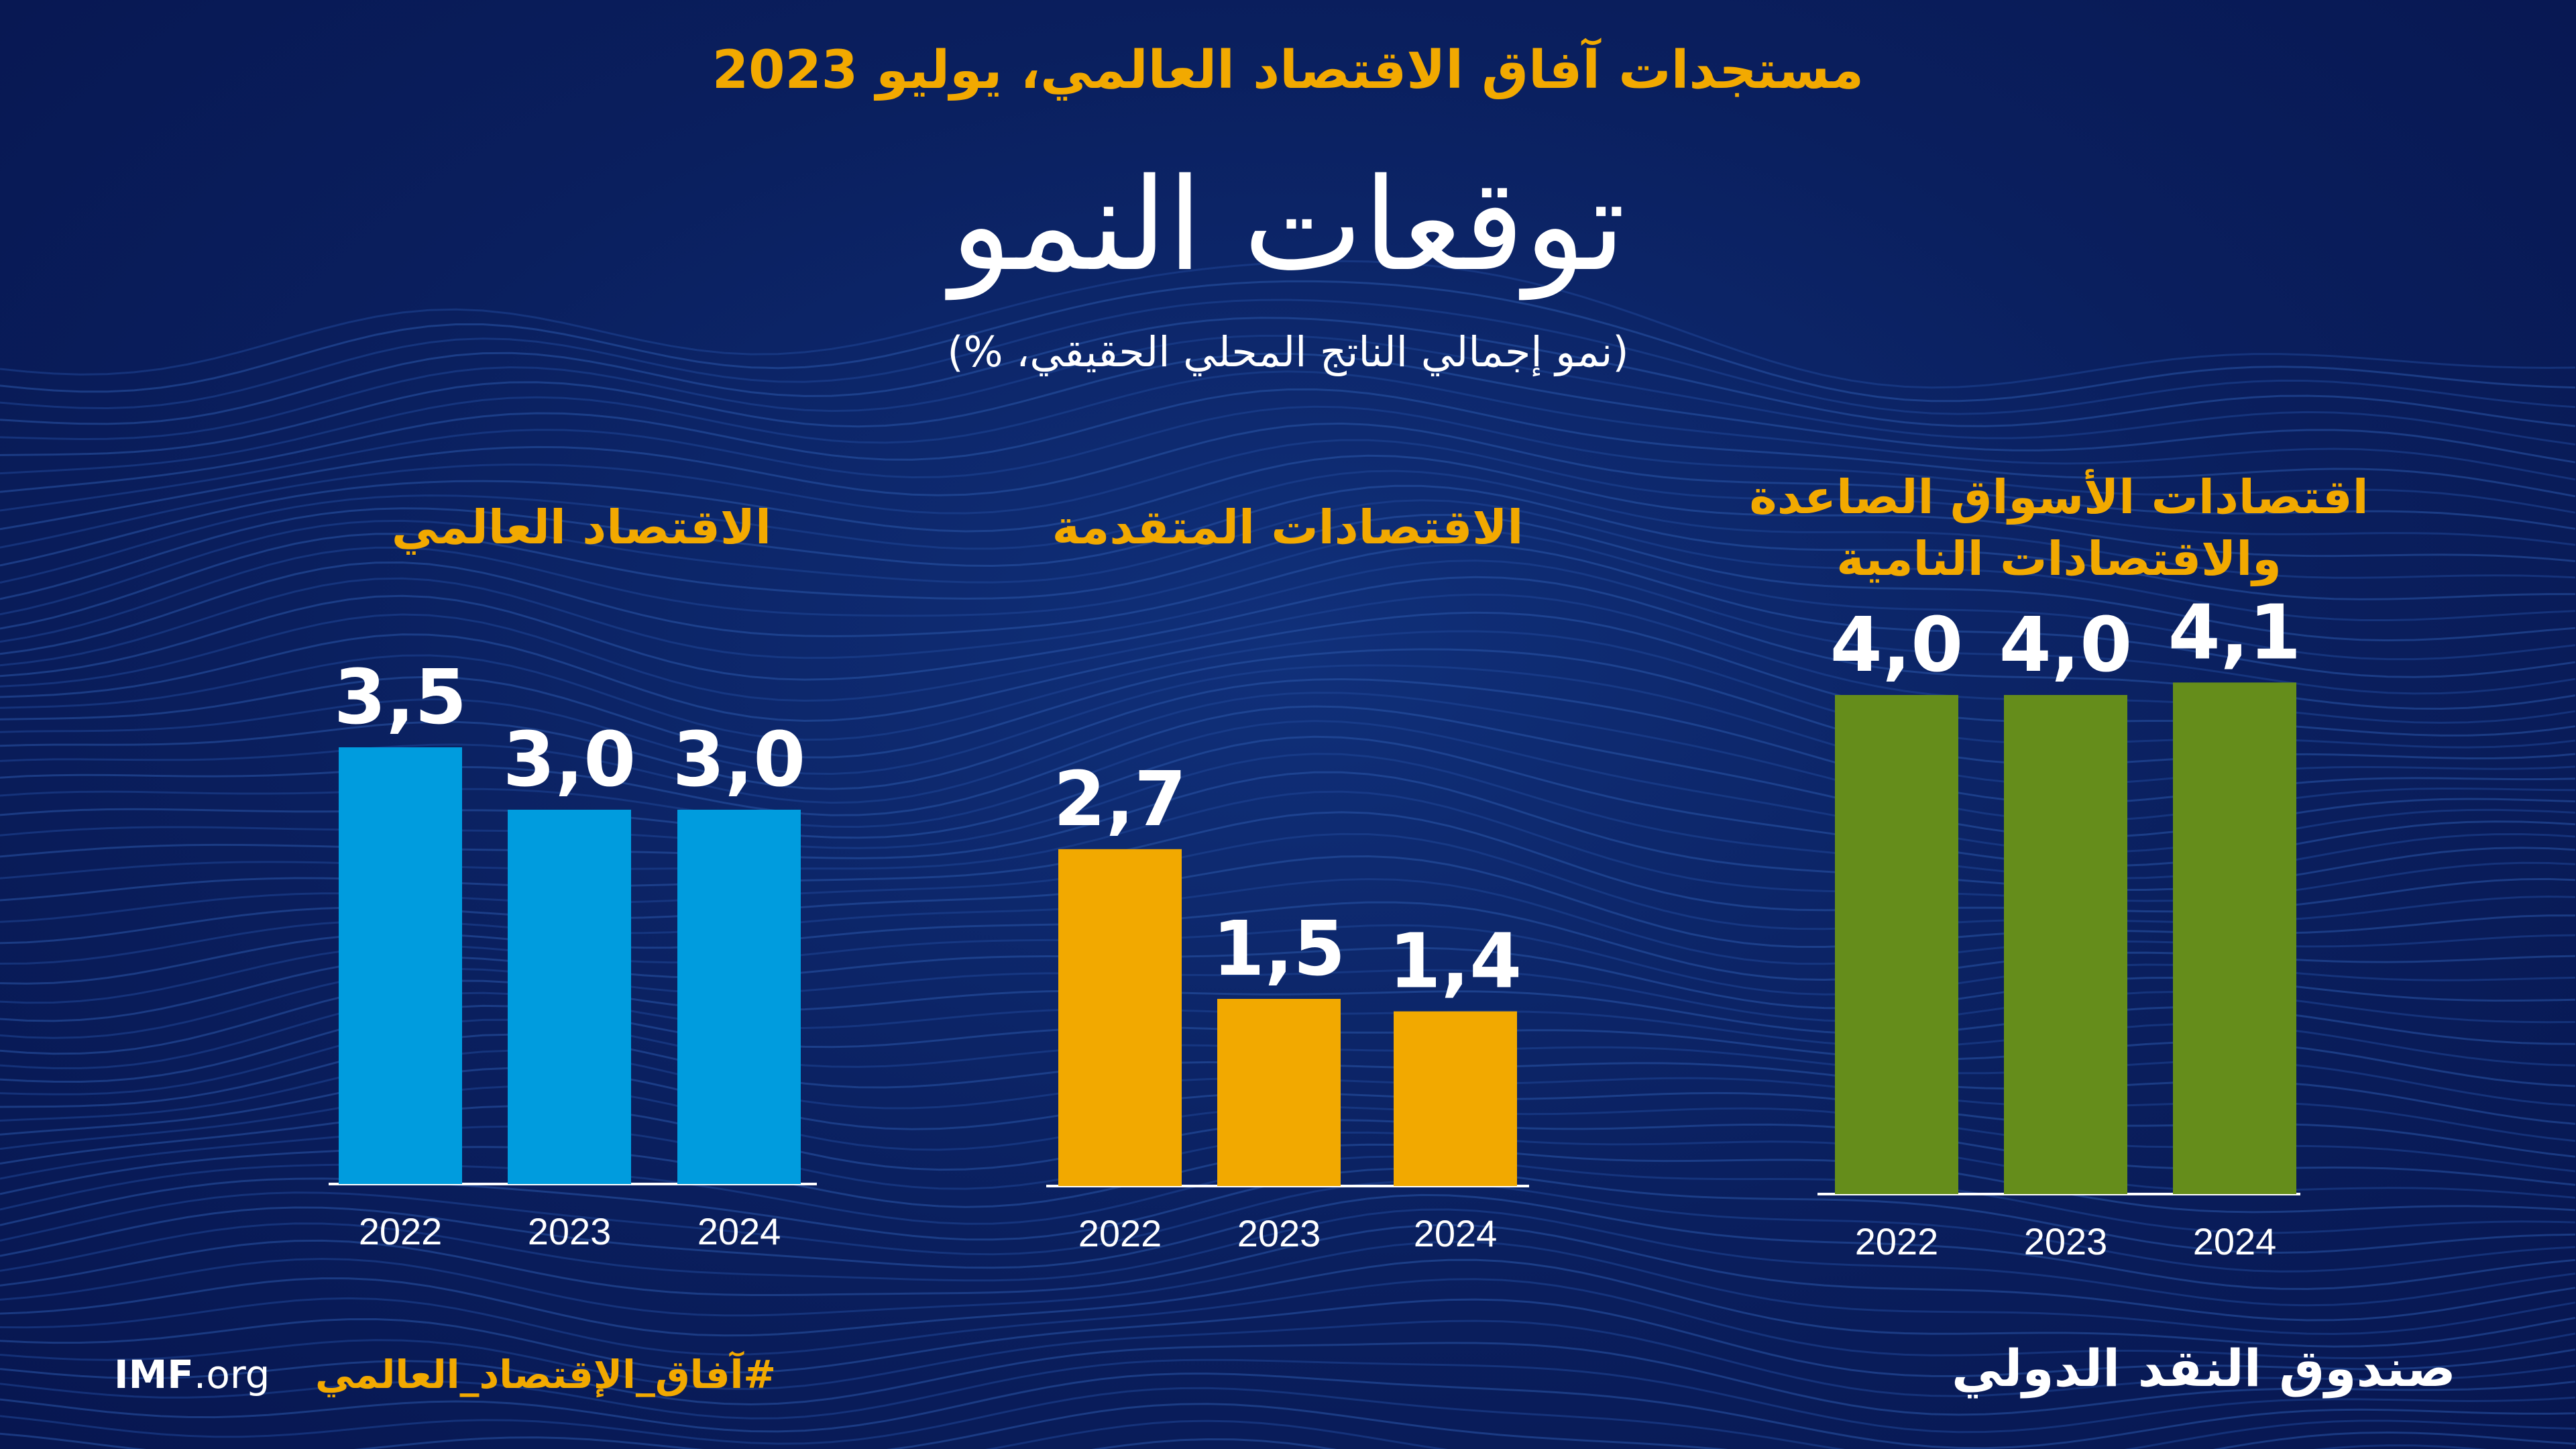 This screenshot has height=1449, width=2576. I want to click on bar-world-2024, so click(739, 997).